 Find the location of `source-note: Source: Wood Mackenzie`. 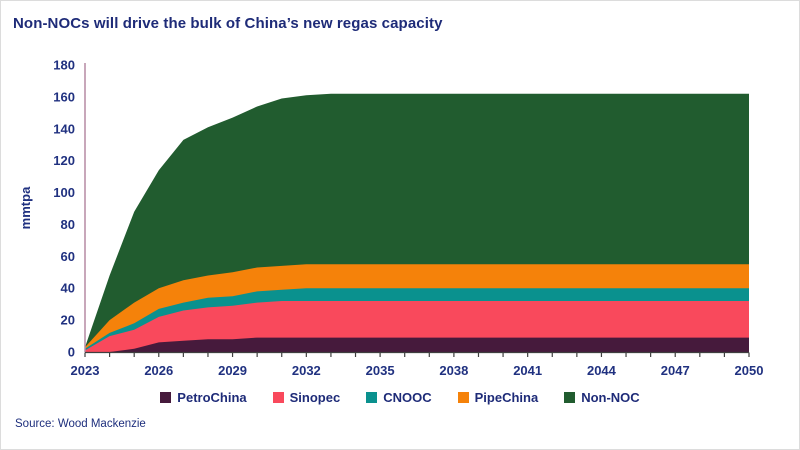

source-note: Source: Wood Mackenzie is located at coordinates (80, 424).